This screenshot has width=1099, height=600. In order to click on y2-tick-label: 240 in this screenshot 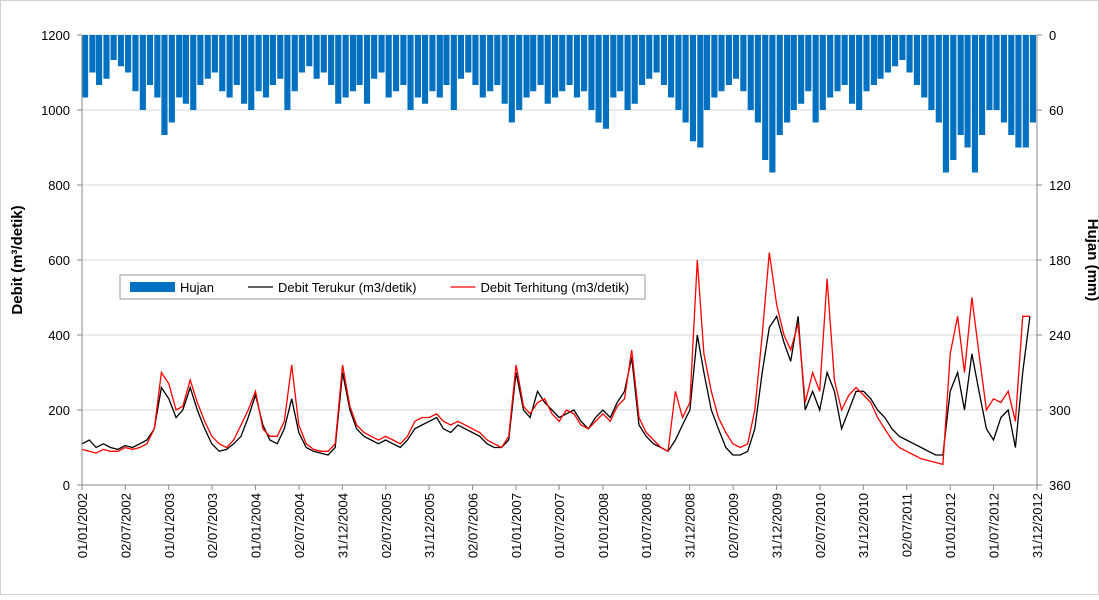, I will do `click(1060, 335)`.